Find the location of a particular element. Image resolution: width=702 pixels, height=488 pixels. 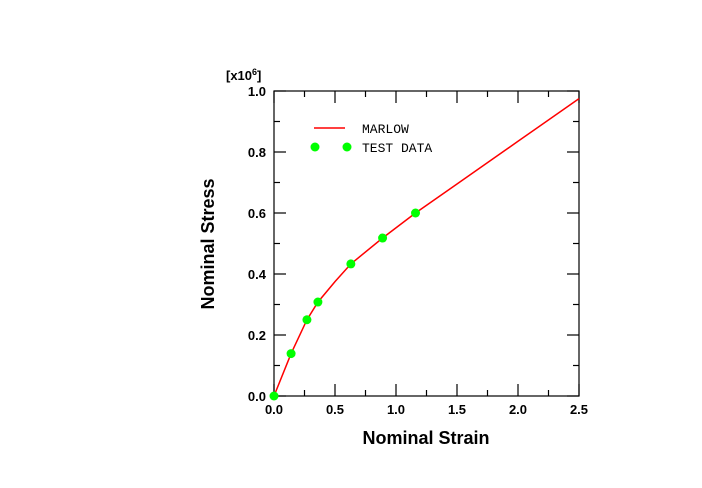

x-tick-label: 0.5 is located at coordinates (335, 409).